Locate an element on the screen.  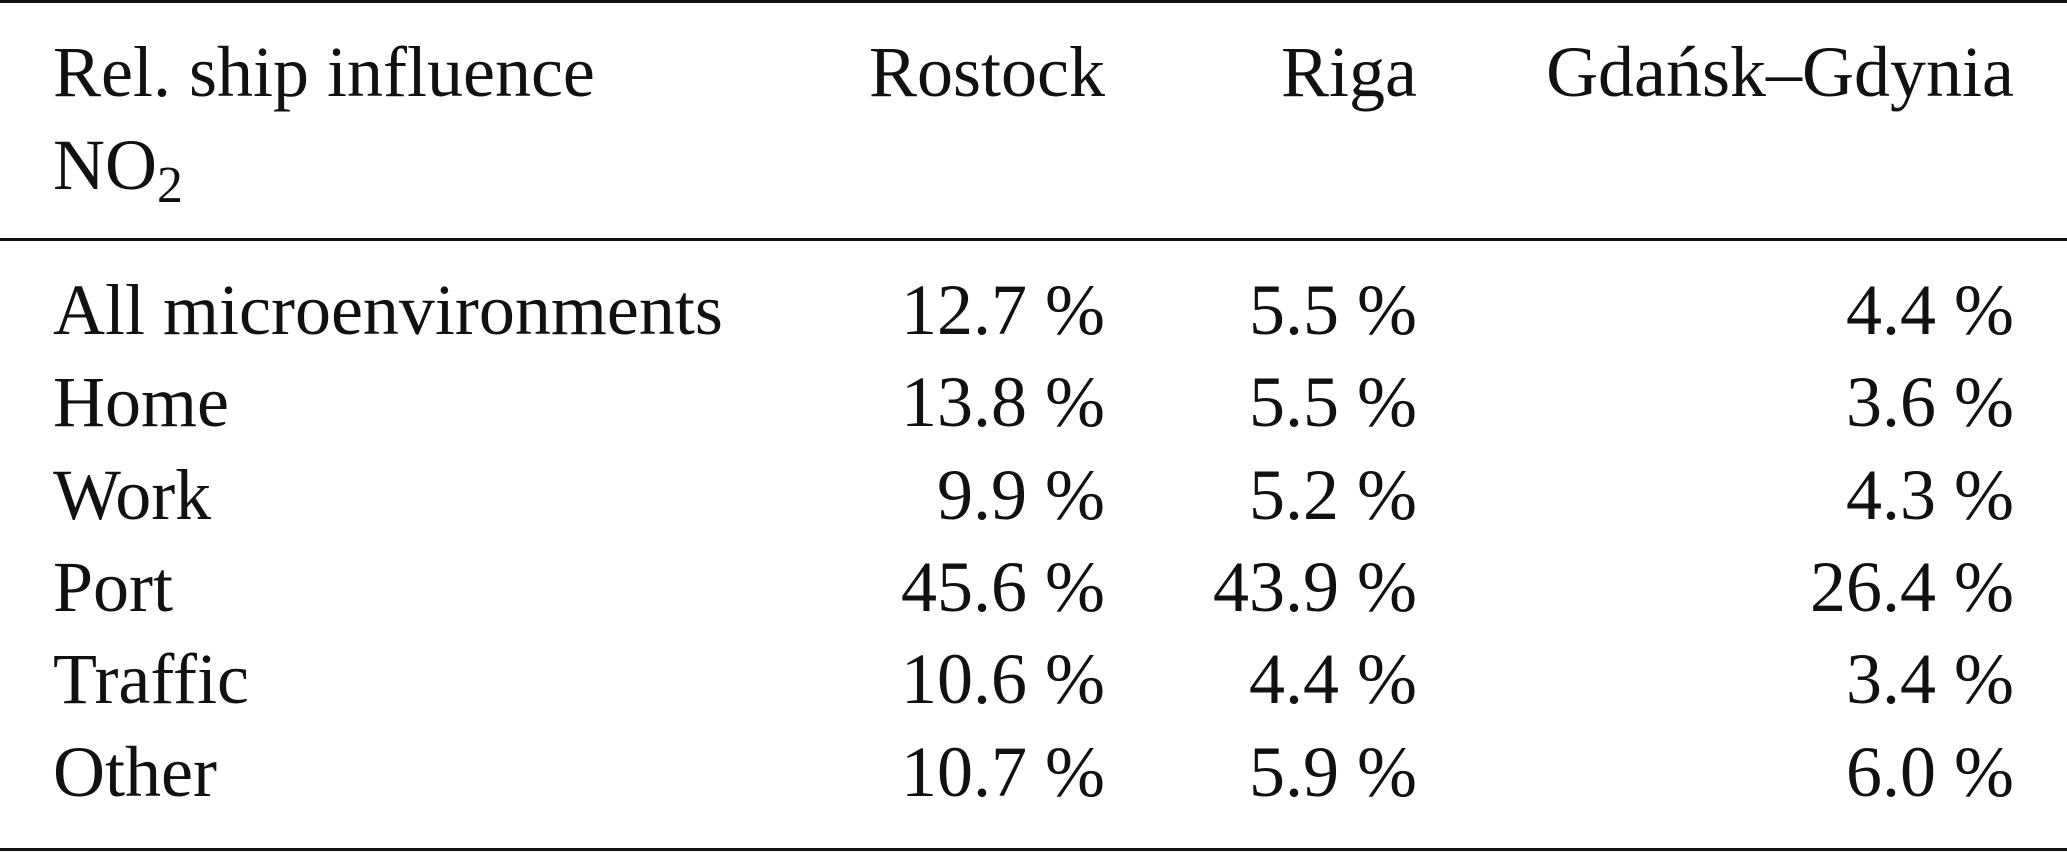
cell-value: 45.6 % is located at coordinates (1003, 586).